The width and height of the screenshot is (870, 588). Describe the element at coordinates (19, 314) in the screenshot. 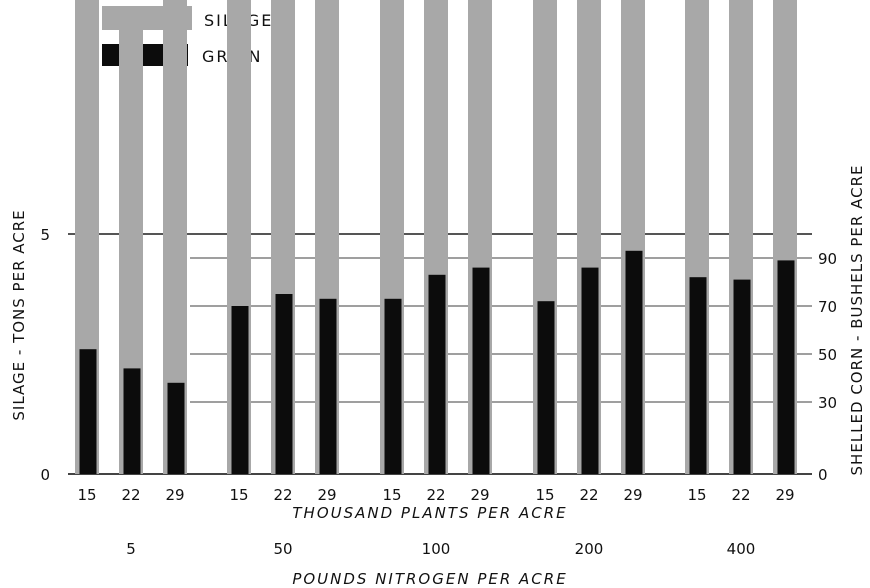

I see `left-axis-title: SILAGE - TONS PER ACRE` at that location.